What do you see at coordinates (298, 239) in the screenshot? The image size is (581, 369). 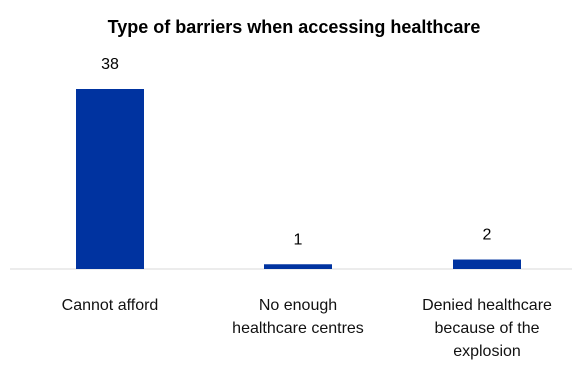 I see `value-label-1: 1` at bounding box center [298, 239].